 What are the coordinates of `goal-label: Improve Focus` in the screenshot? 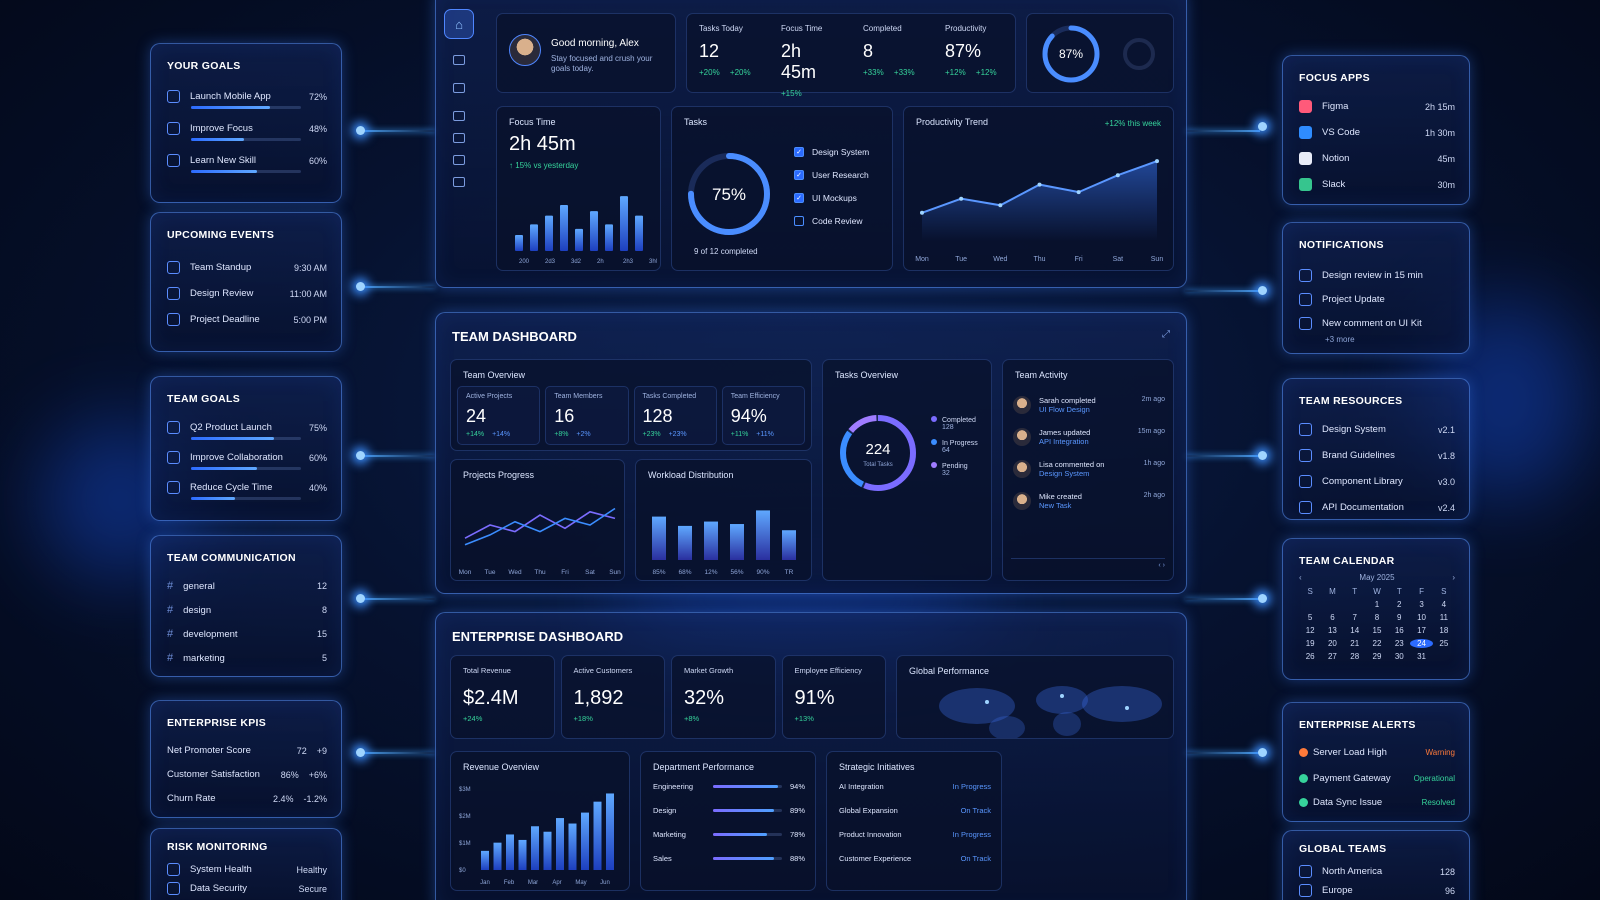 It's located at (221, 128).